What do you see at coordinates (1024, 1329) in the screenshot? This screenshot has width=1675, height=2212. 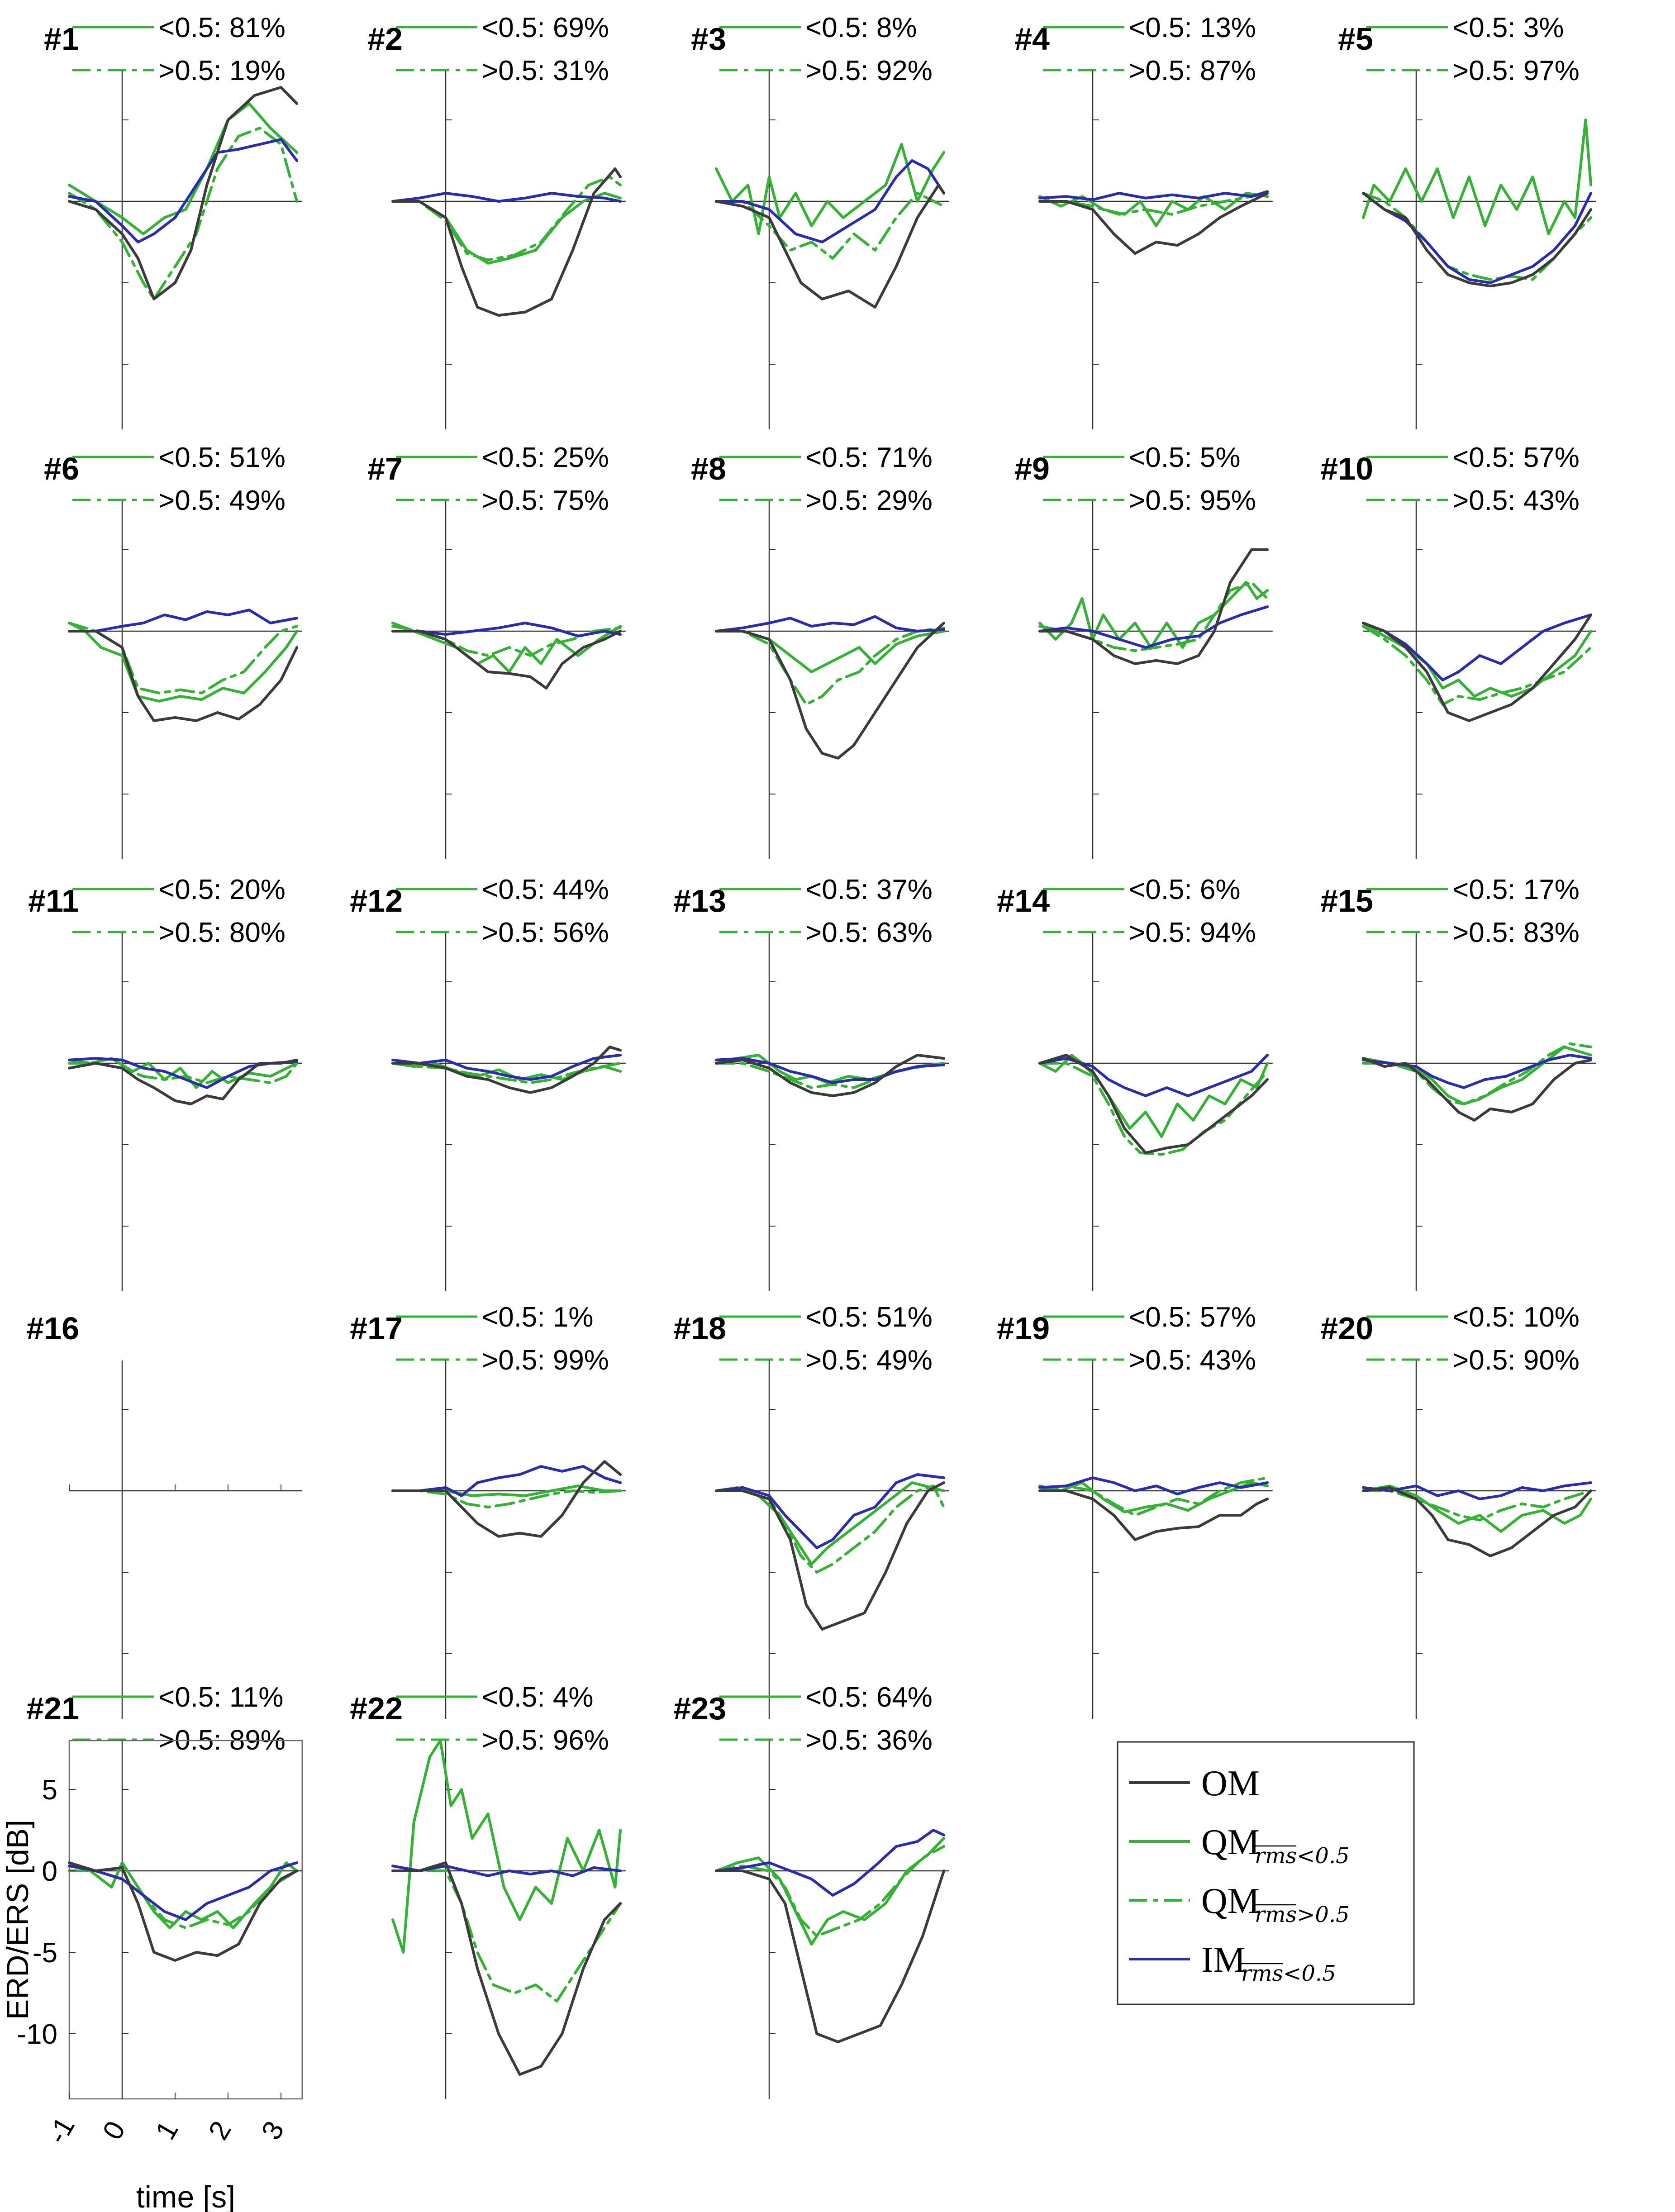 I see `subject-id: #19` at bounding box center [1024, 1329].